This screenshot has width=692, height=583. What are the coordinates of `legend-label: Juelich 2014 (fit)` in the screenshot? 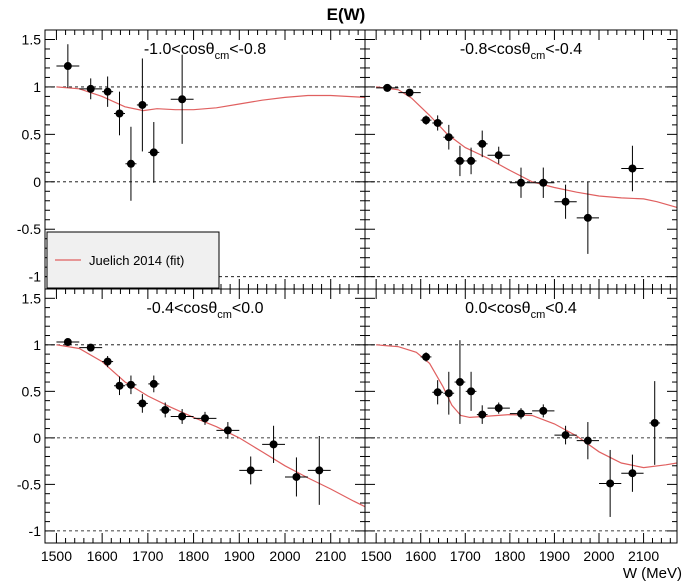 It's located at (136, 260).